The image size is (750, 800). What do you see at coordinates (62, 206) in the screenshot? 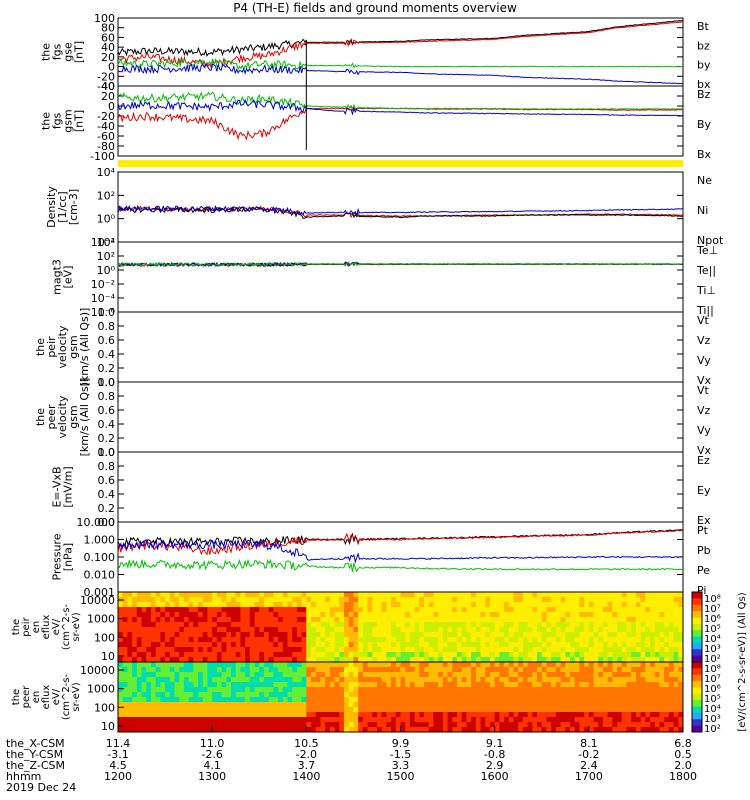
I see `y-axis-label-line: [1/cc]` at bounding box center [62, 206].